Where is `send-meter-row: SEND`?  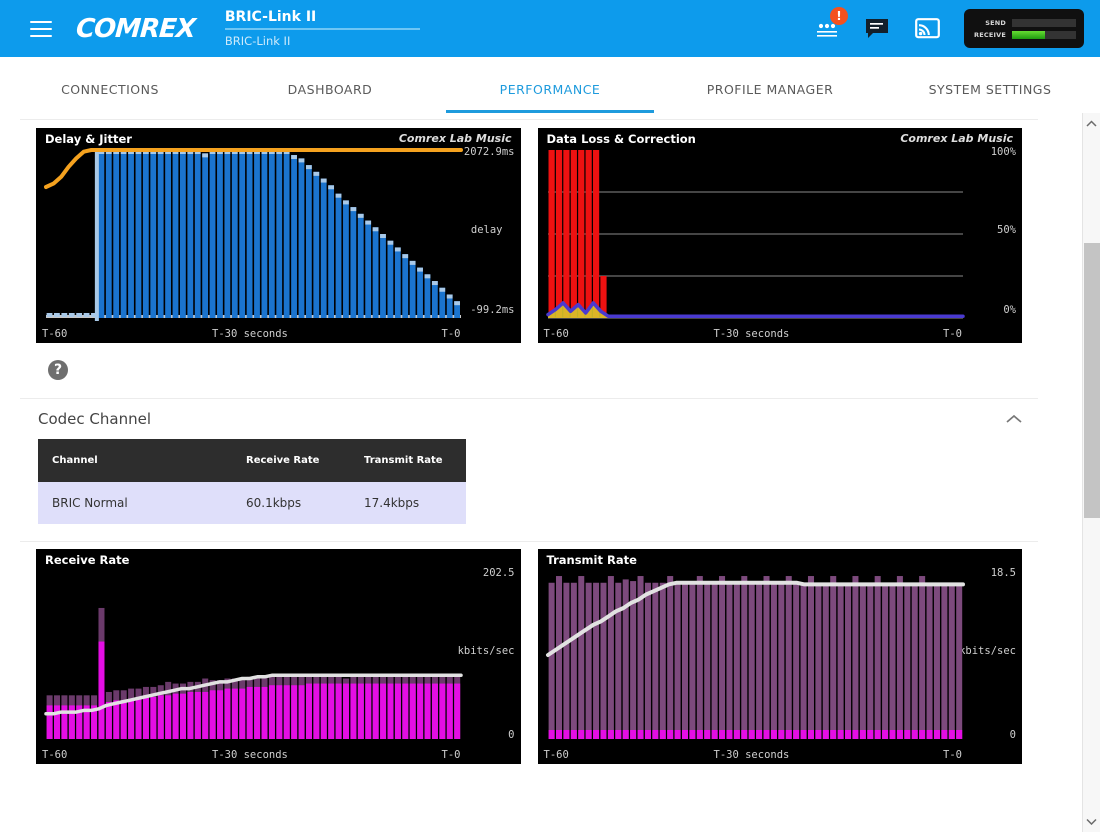
send-meter-row: SEND is located at coordinates (1024, 22).